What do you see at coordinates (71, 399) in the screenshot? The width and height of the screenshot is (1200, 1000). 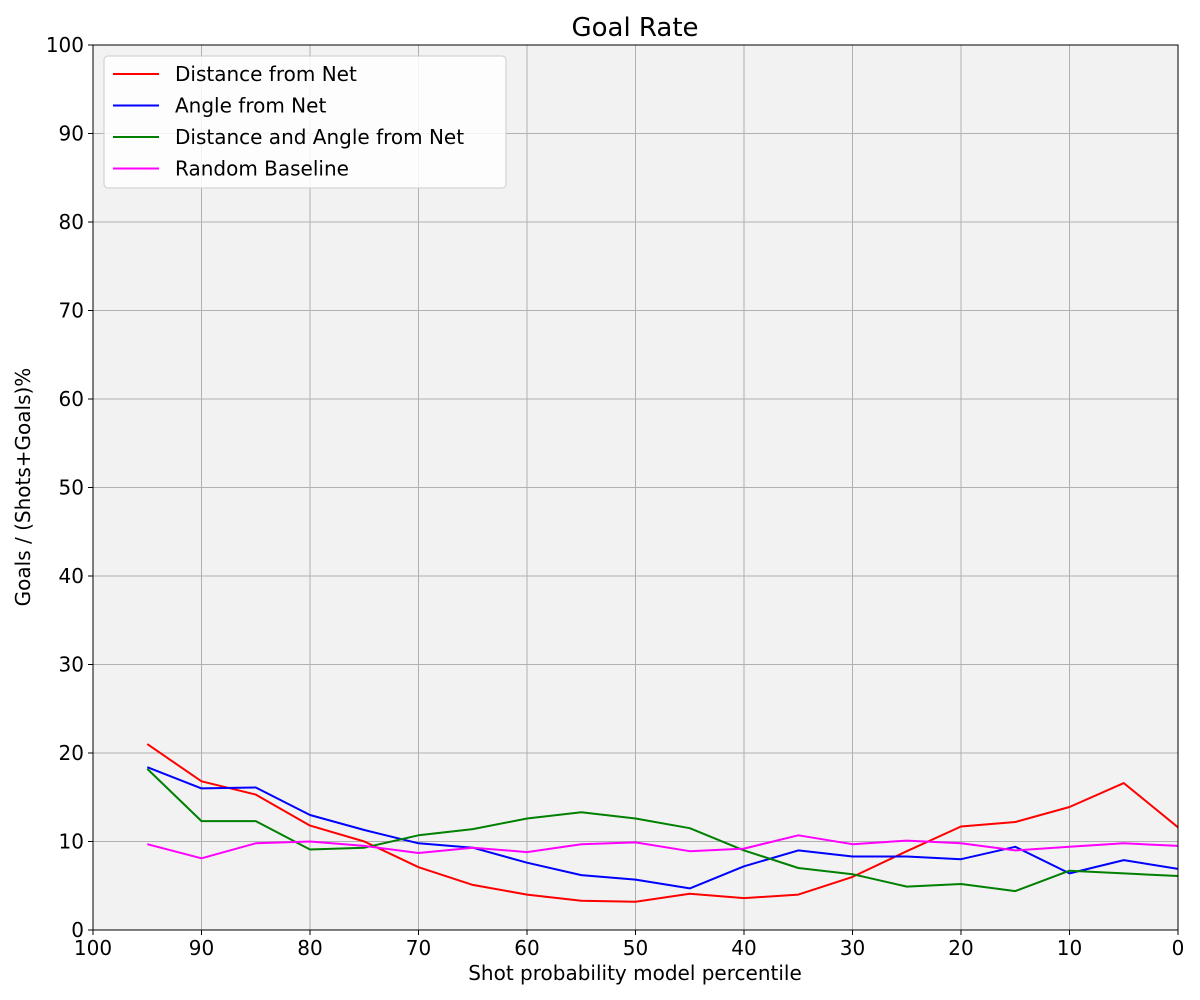 I see `y-tick-label: 60` at bounding box center [71, 399].